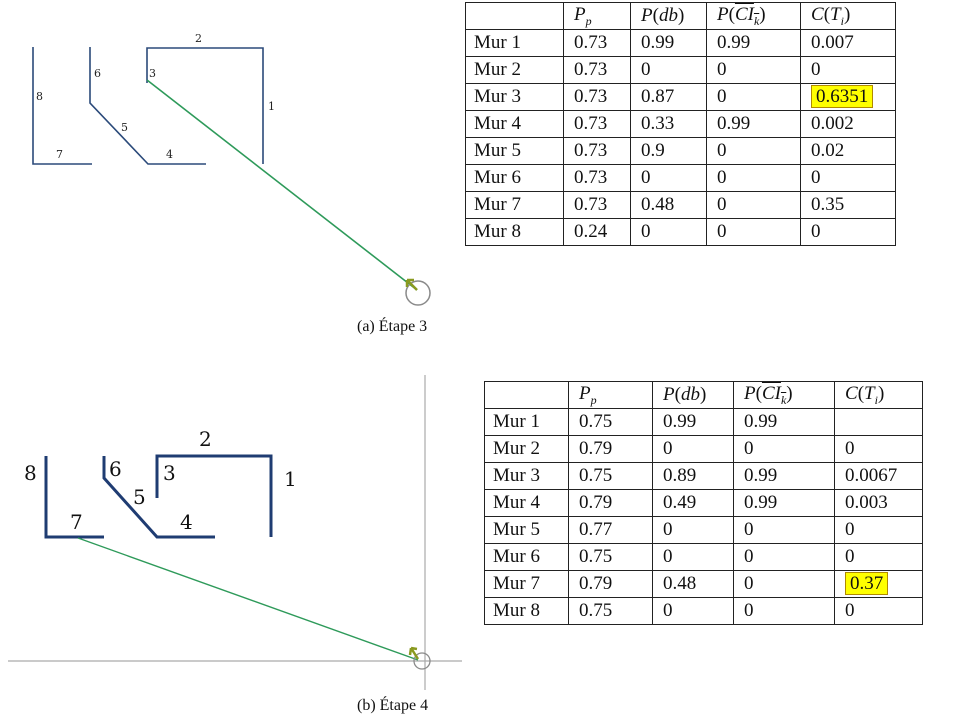 Image resolution: width=956 pixels, height=722 pixels. Describe the element at coordinates (414, 653) in the screenshot. I see `arrow-icon-b` at that location.